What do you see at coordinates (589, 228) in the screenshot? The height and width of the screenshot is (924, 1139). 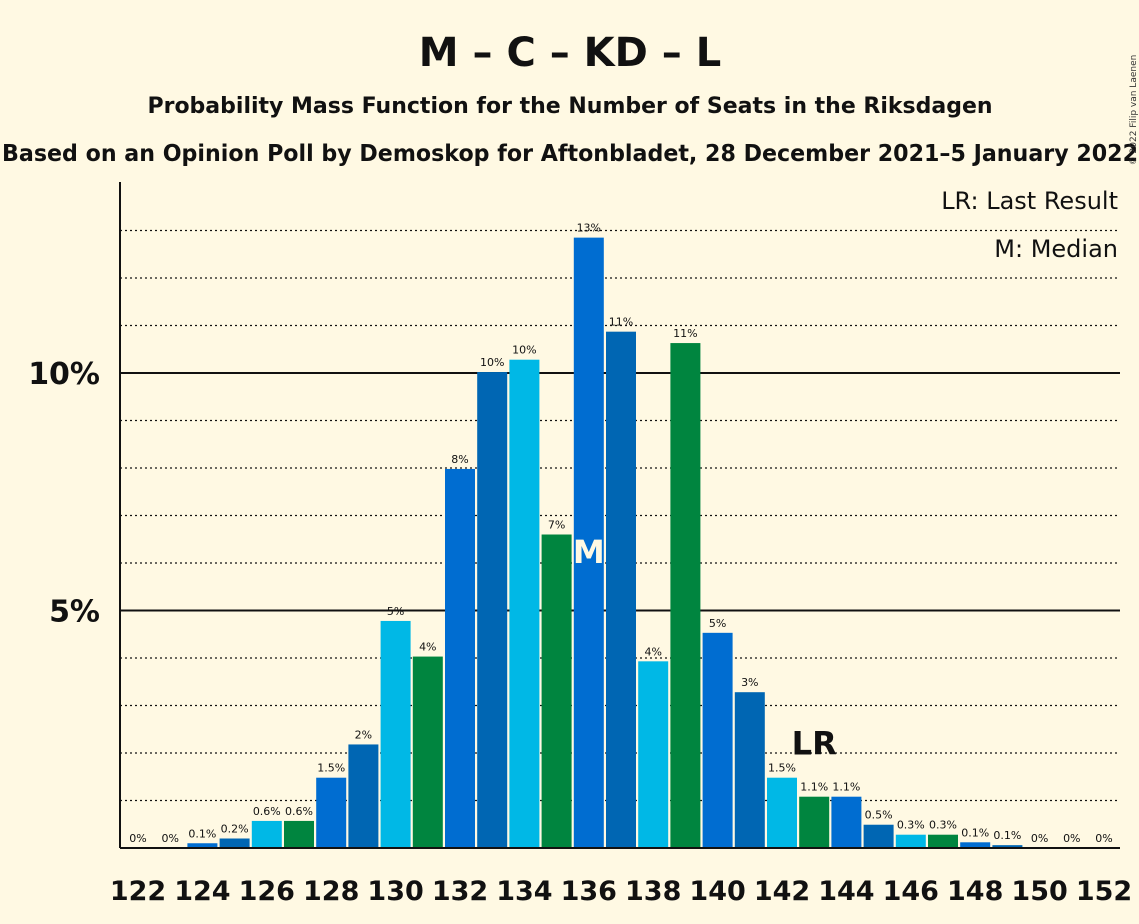 I see `data-label: 13%` at bounding box center [589, 228].